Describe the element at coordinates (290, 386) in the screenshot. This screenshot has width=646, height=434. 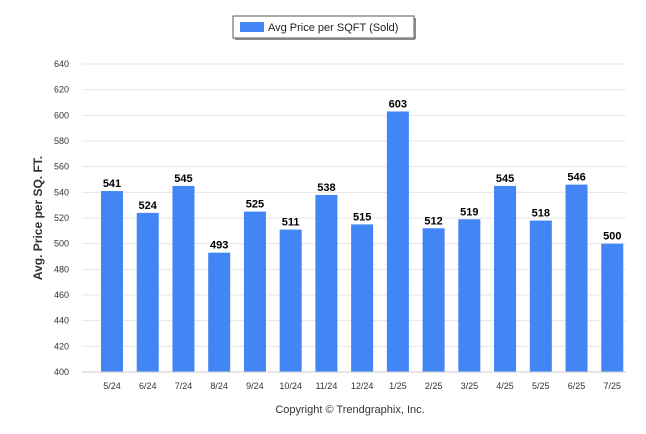
I see `x-tick-label: 10/24` at that location.